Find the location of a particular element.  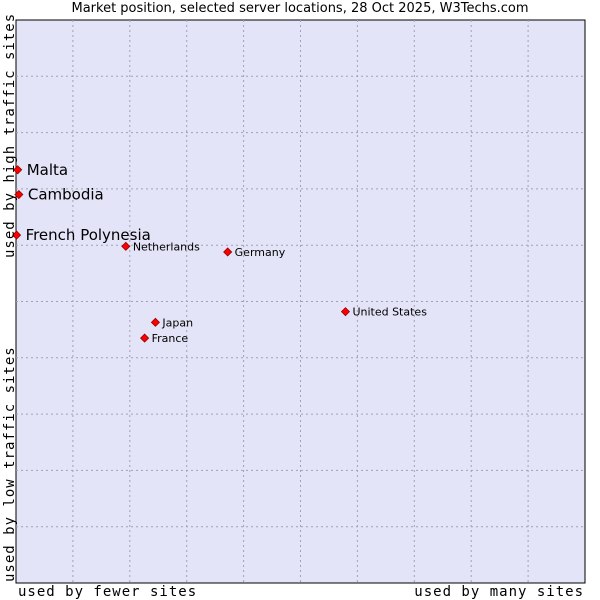

marker-french-polynesia is located at coordinates (17, 235).